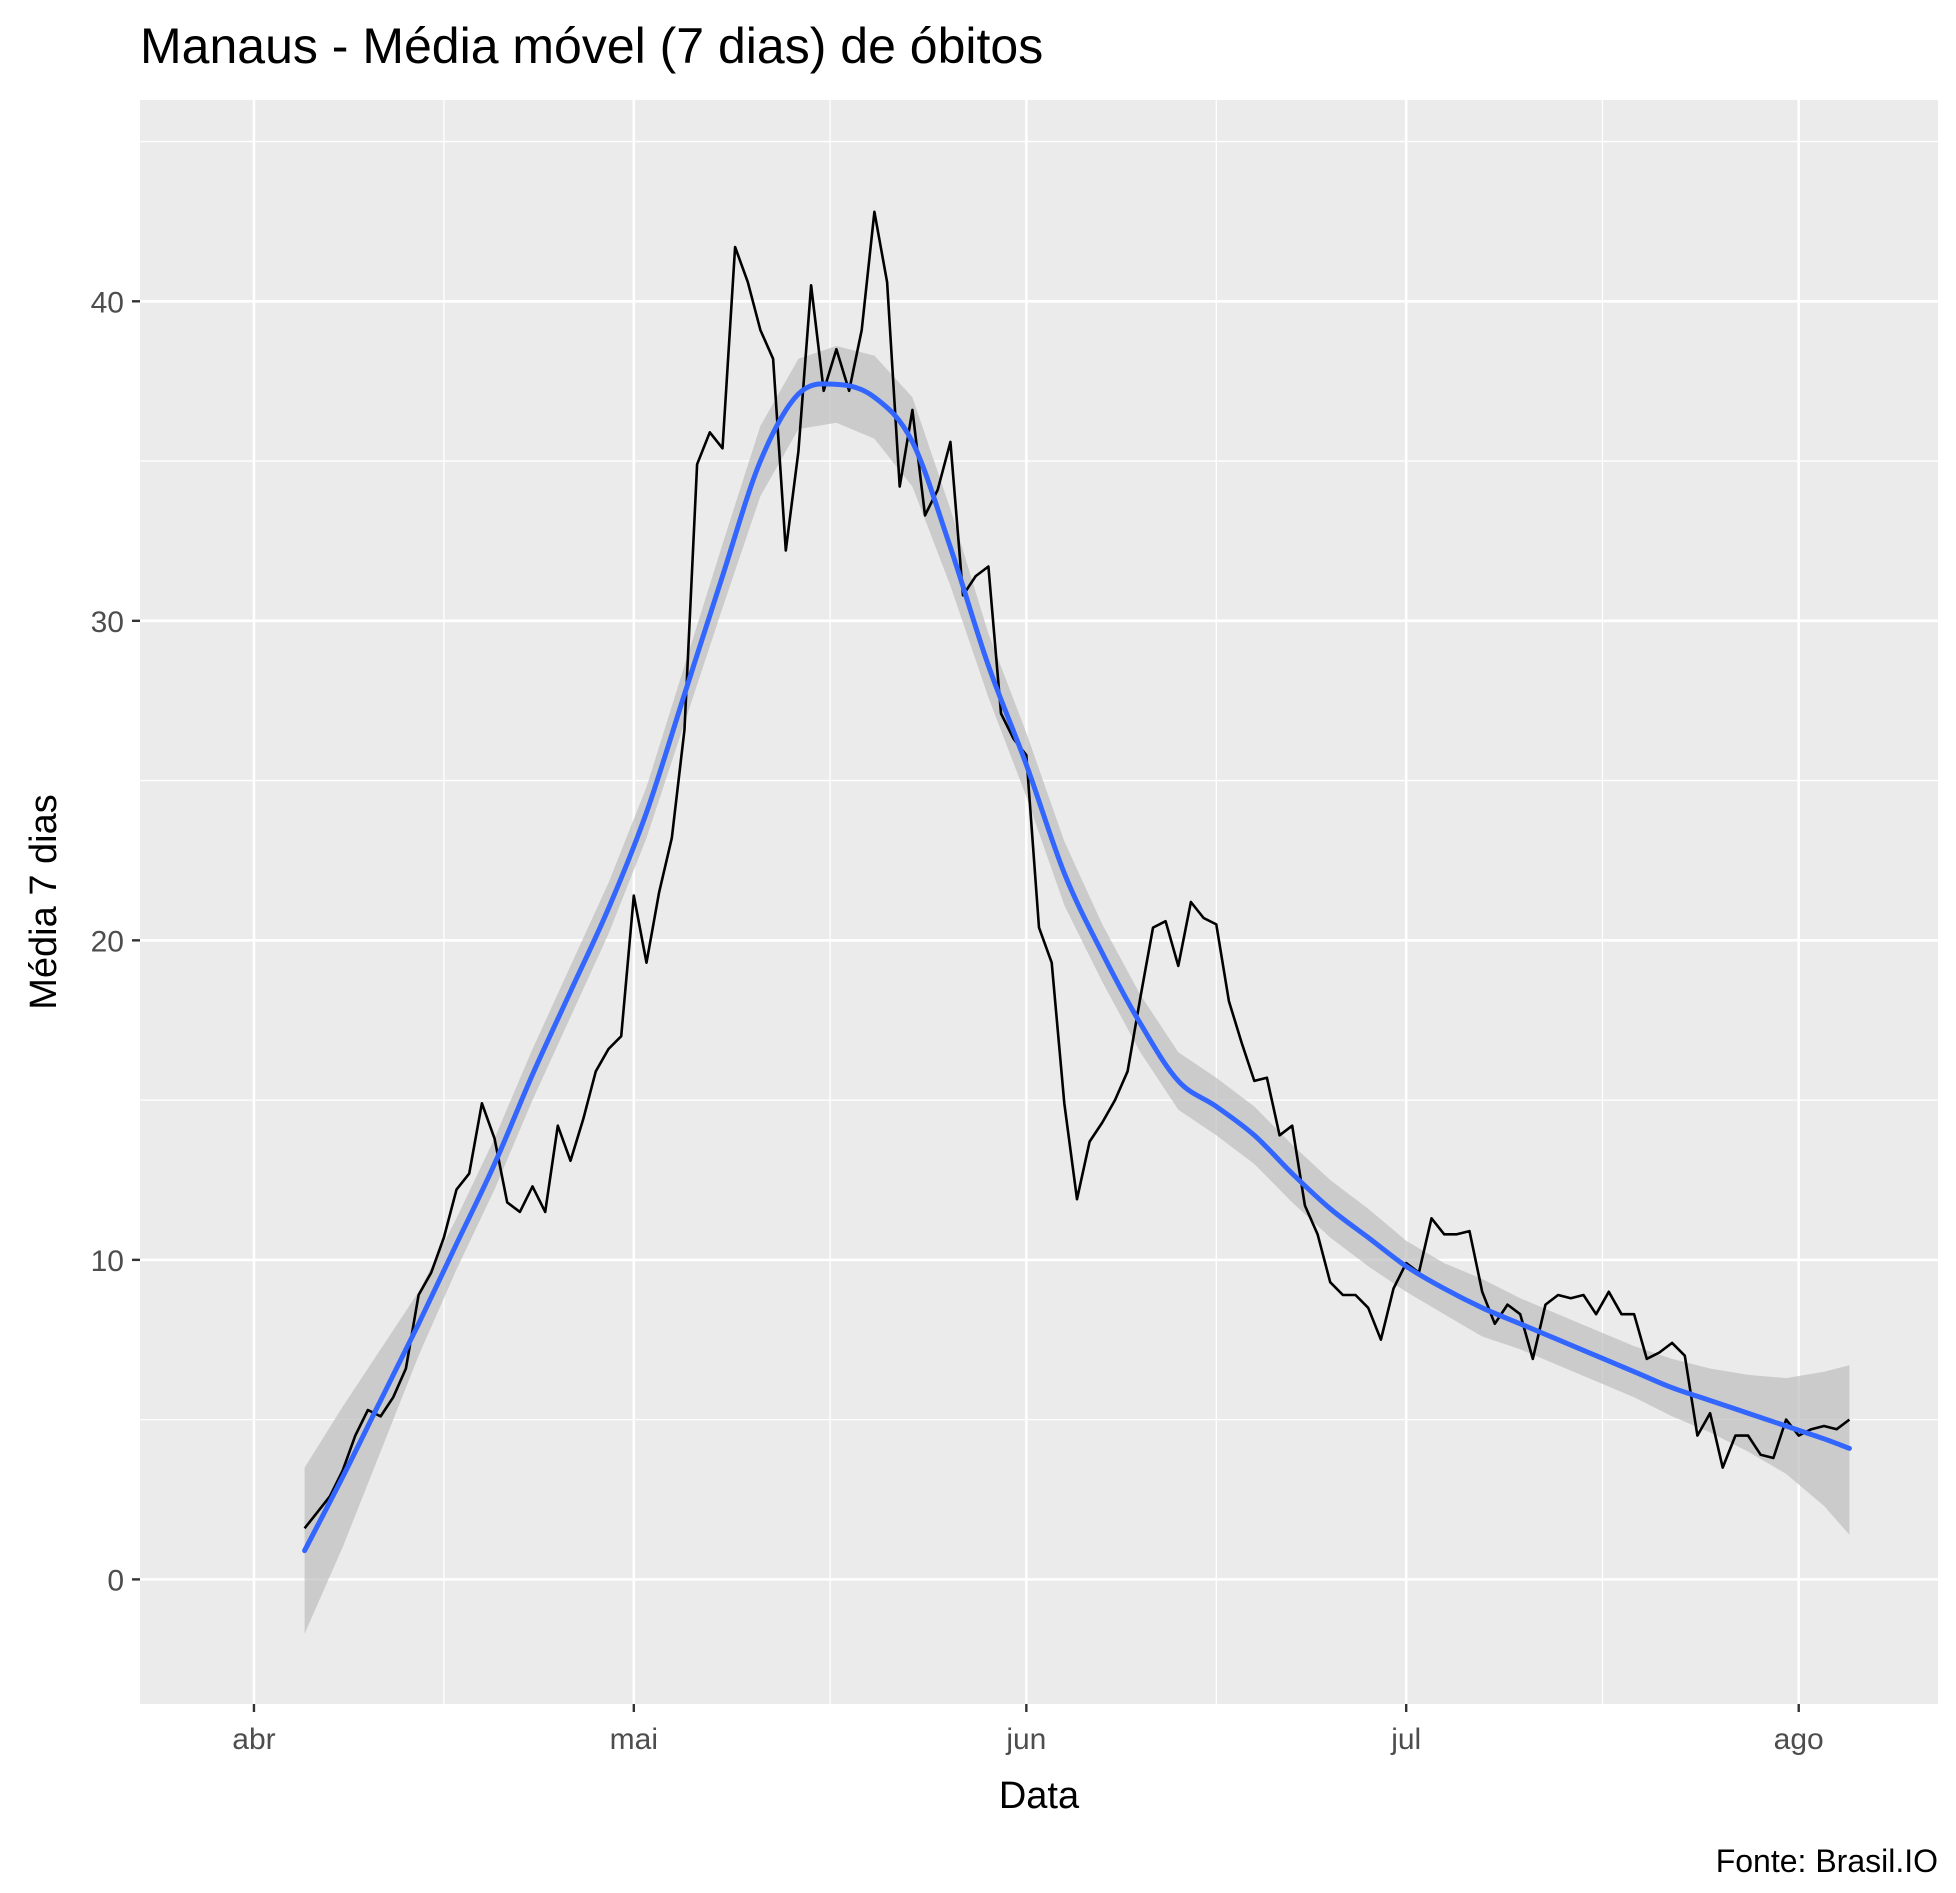 Image resolution: width=1956 pixels, height=1893 pixels. Describe the element at coordinates (115, 1580) in the screenshot. I see `y-tick-label: 0` at that location.